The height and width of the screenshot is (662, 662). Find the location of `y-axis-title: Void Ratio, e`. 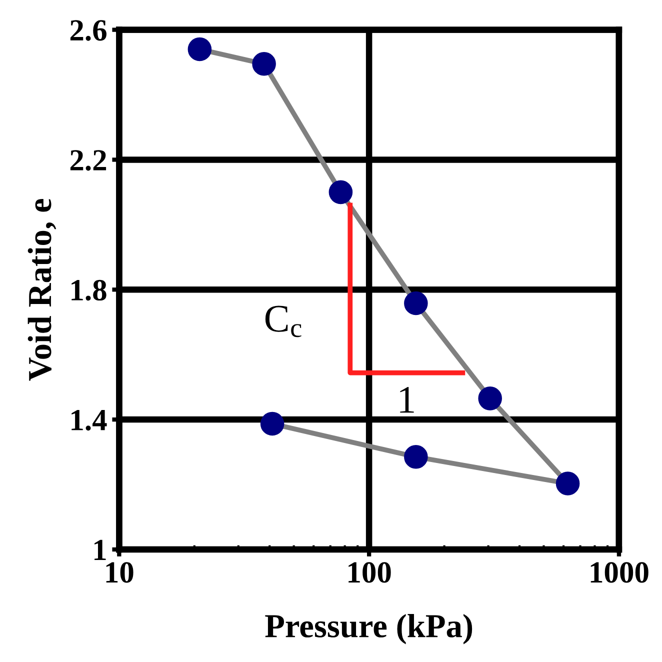

y-axis-title: Void Ratio, e is located at coordinates (42, 289).